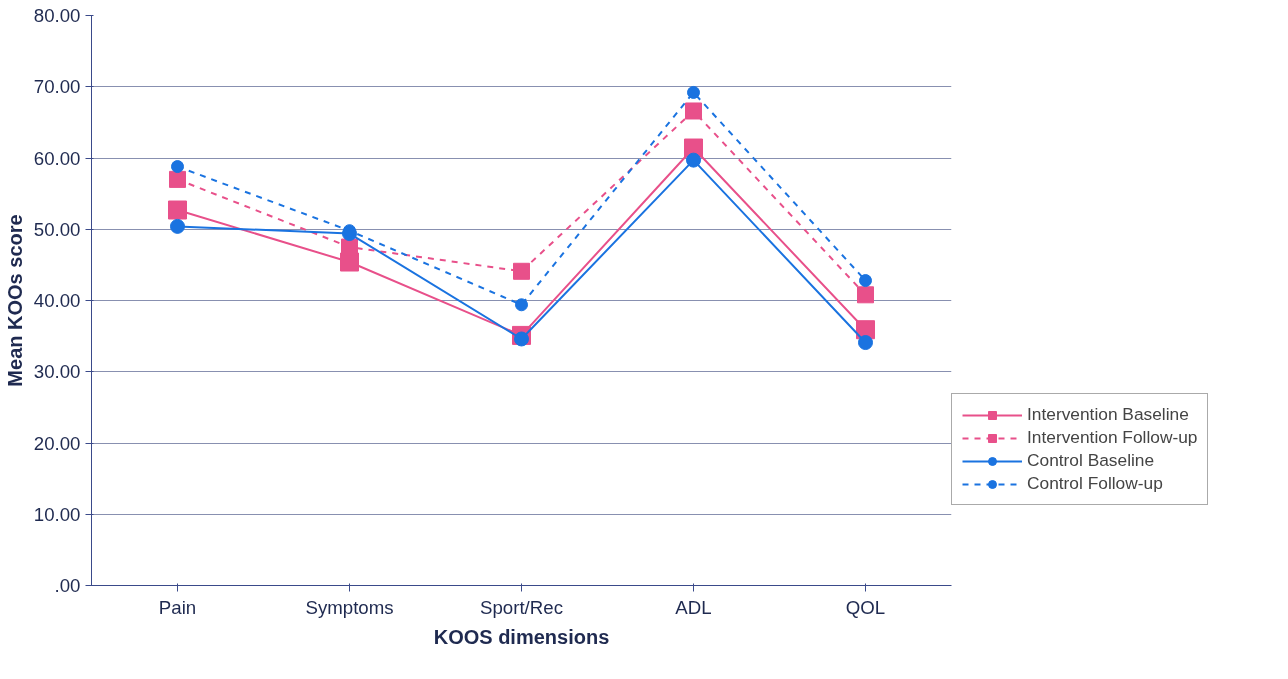 The height and width of the screenshot is (679, 1288). I want to click on legend-label: Intervention Follow-up, so click(1112, 437).